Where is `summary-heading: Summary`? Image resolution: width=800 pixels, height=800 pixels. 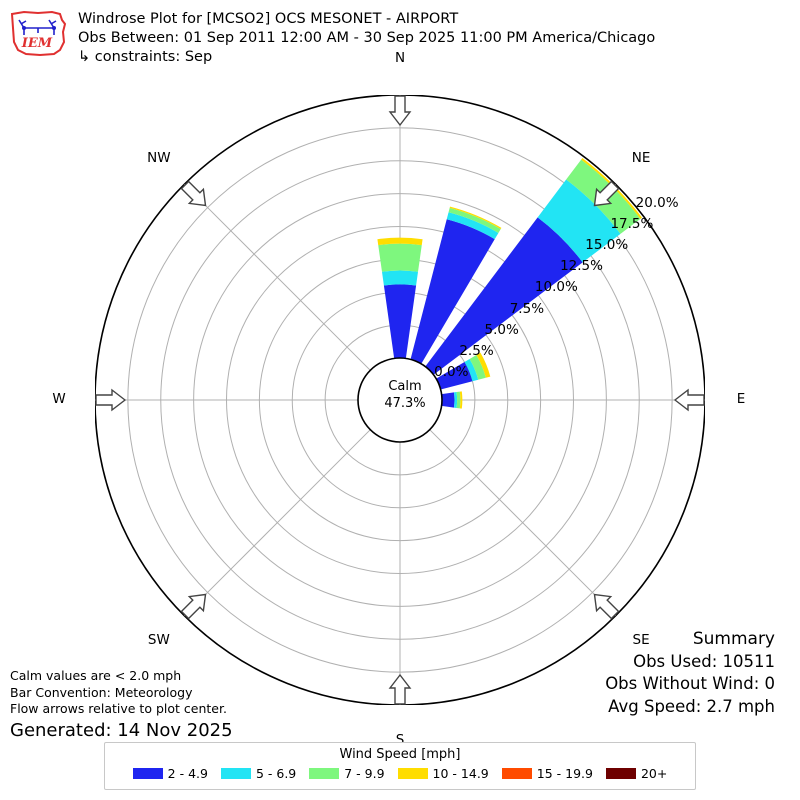
summary-heading: Summary is located at coordinates (733, 639).